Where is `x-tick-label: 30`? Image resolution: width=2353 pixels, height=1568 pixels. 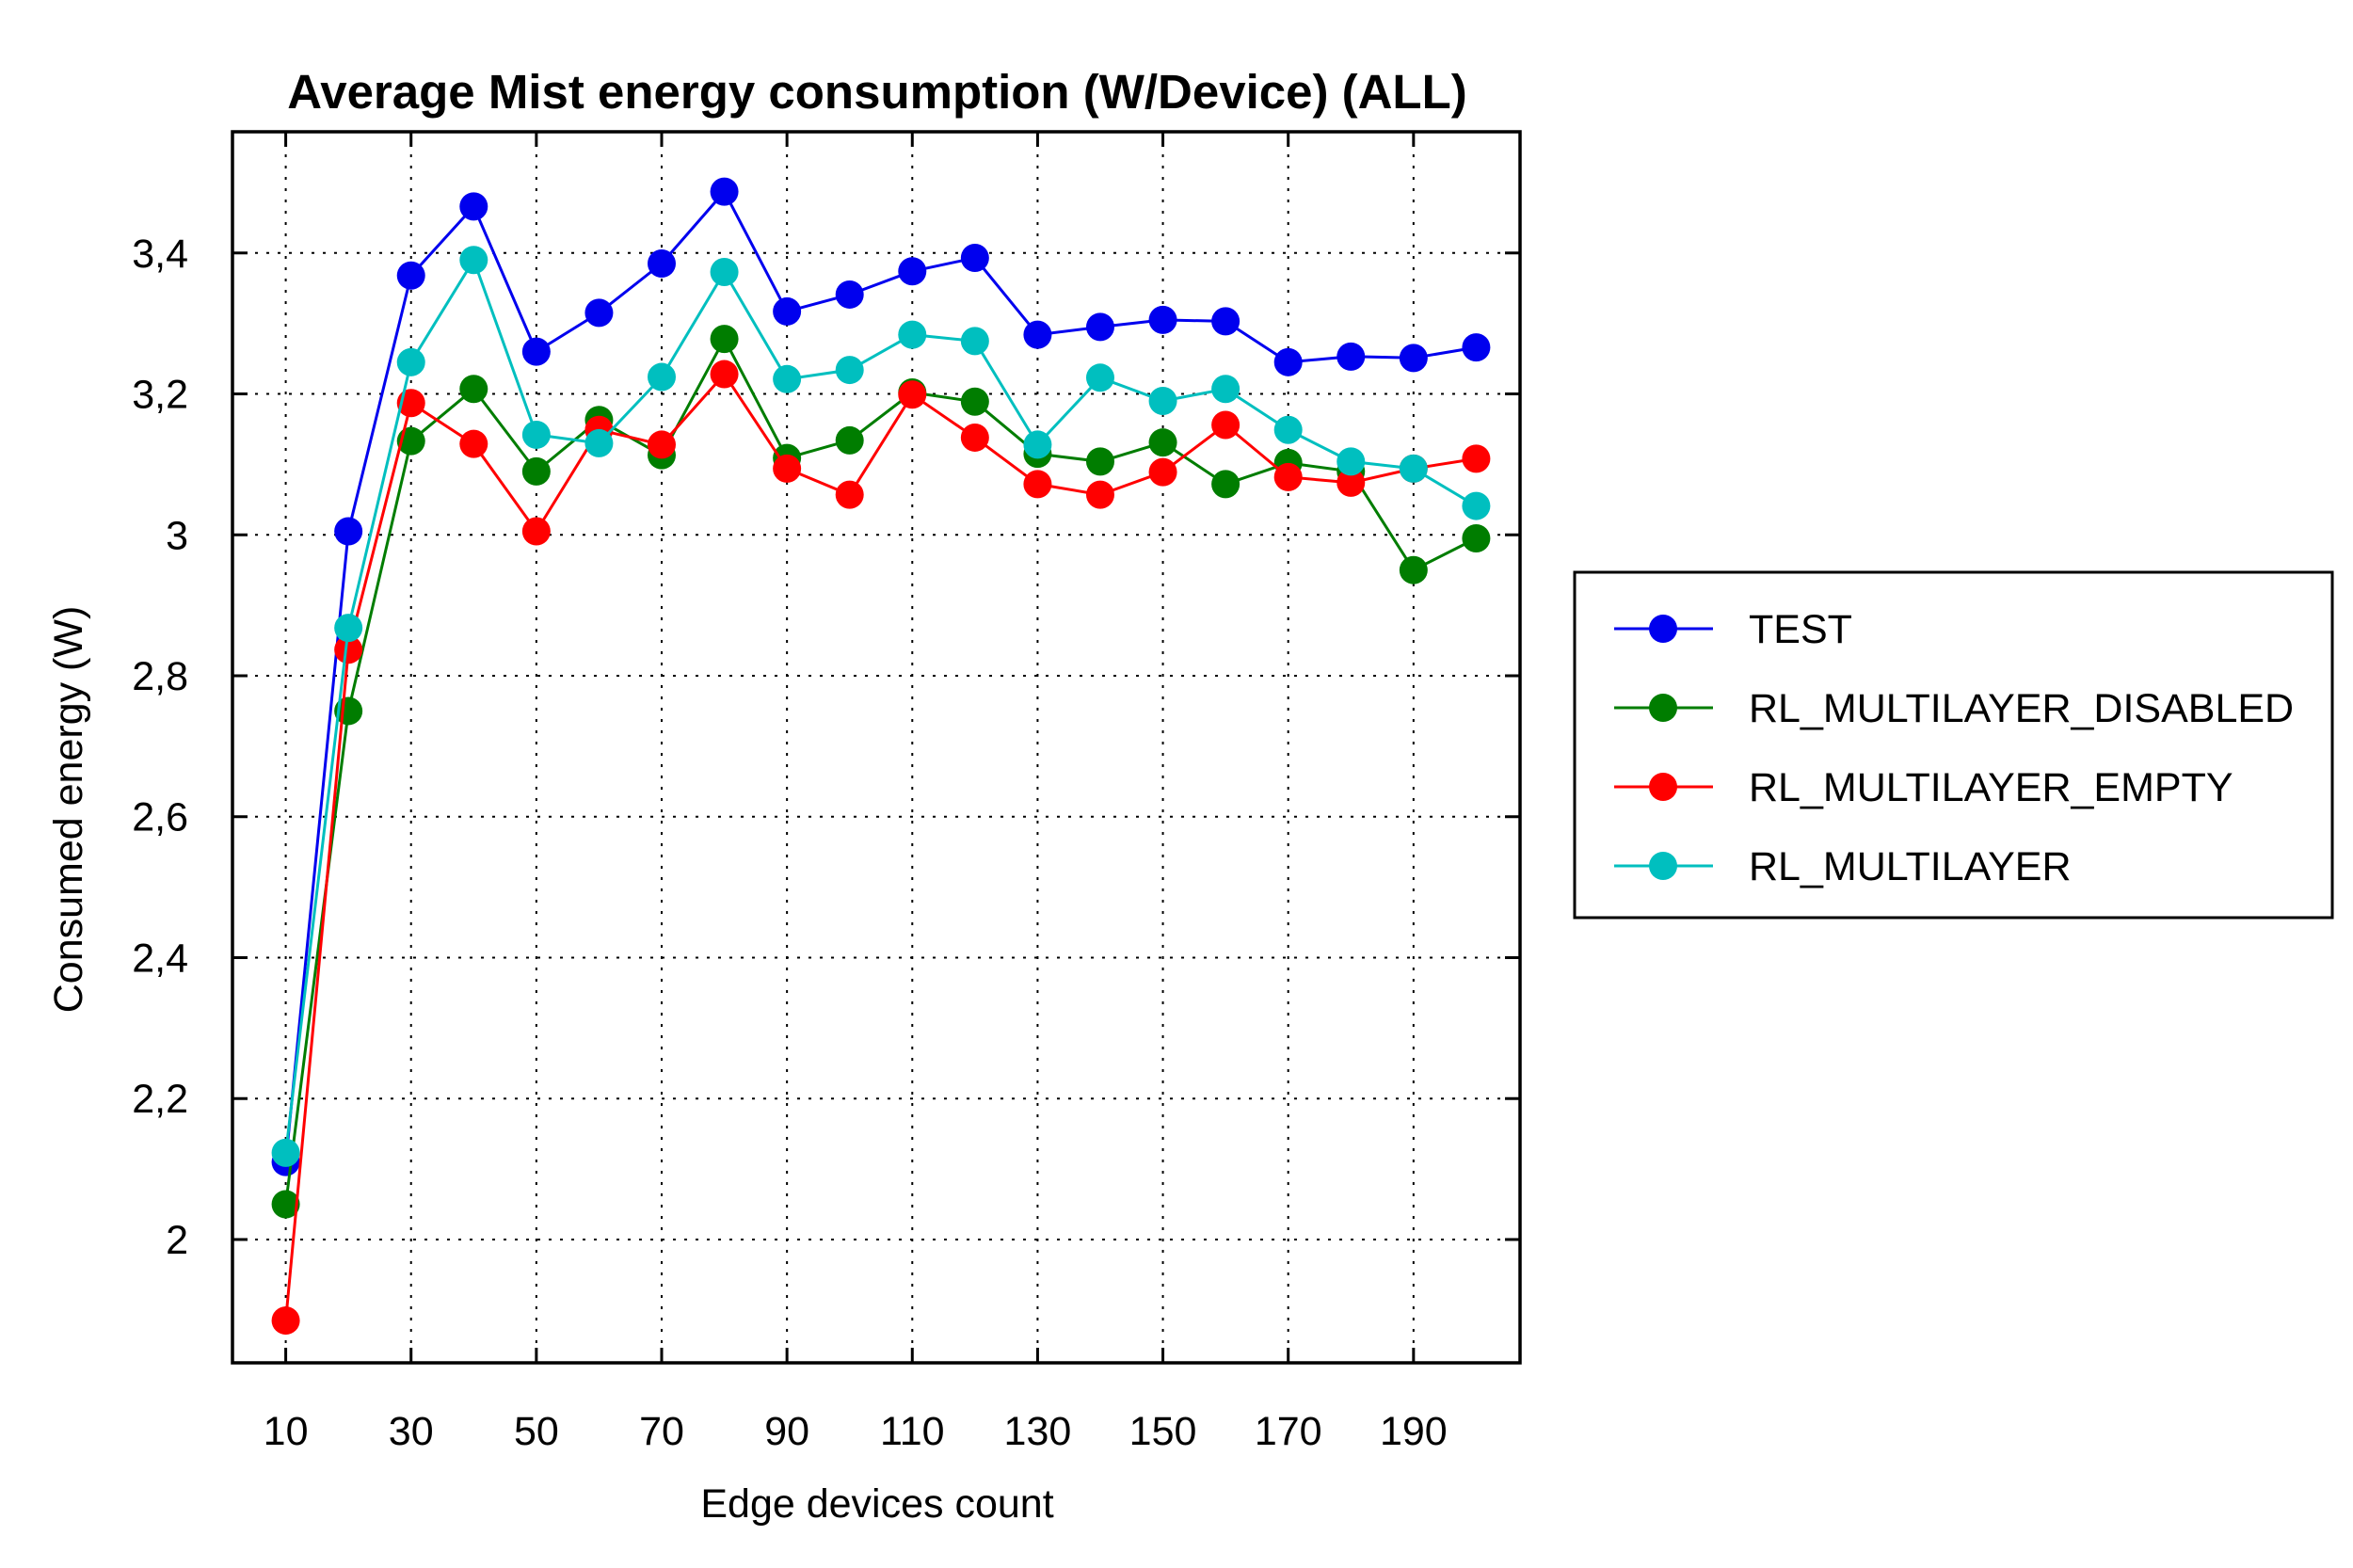 x-tick-label: 30 is located at coordinates (411, 1431).